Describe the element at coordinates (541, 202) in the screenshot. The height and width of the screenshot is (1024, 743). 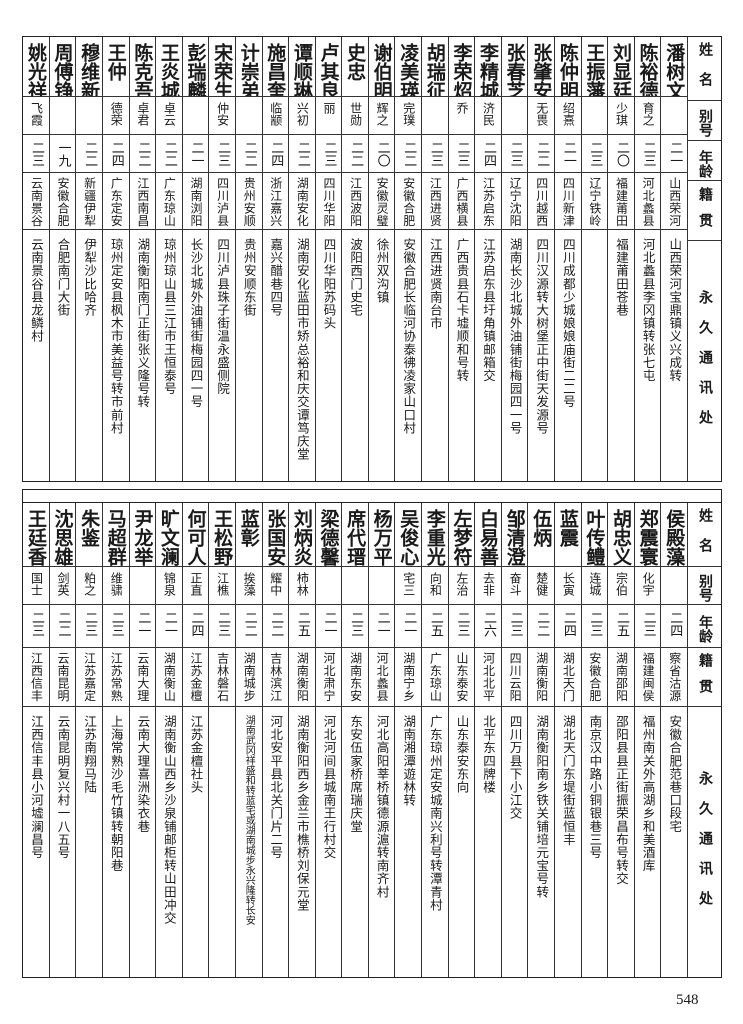
I see `native-text: 四川越西` at that location.